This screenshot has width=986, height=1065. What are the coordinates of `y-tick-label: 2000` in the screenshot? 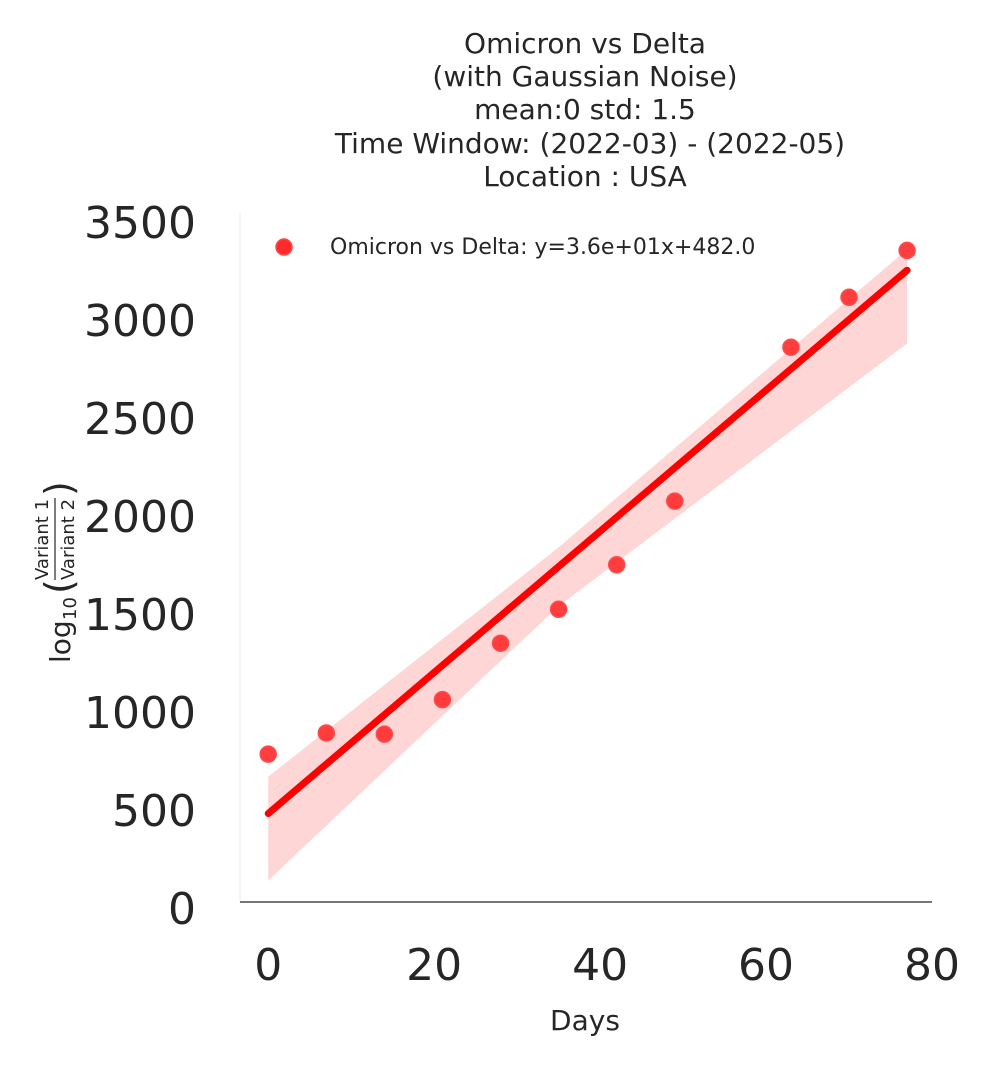 It's located at (140, 517).